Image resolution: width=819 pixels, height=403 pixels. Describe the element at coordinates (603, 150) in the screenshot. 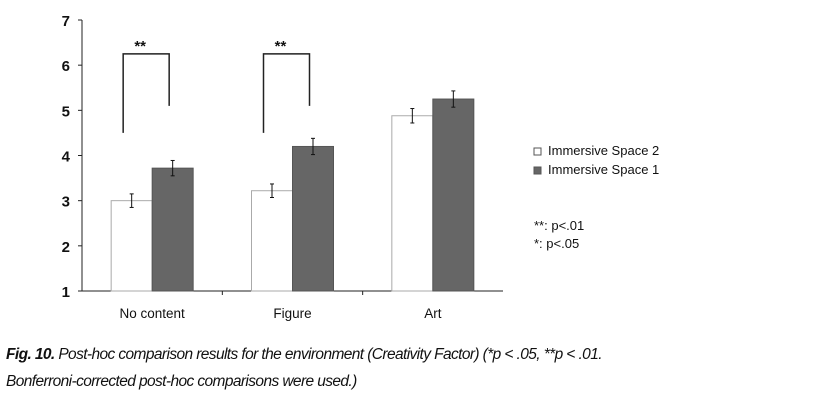

I see `legend-label: Immersive Space 2` at that location.